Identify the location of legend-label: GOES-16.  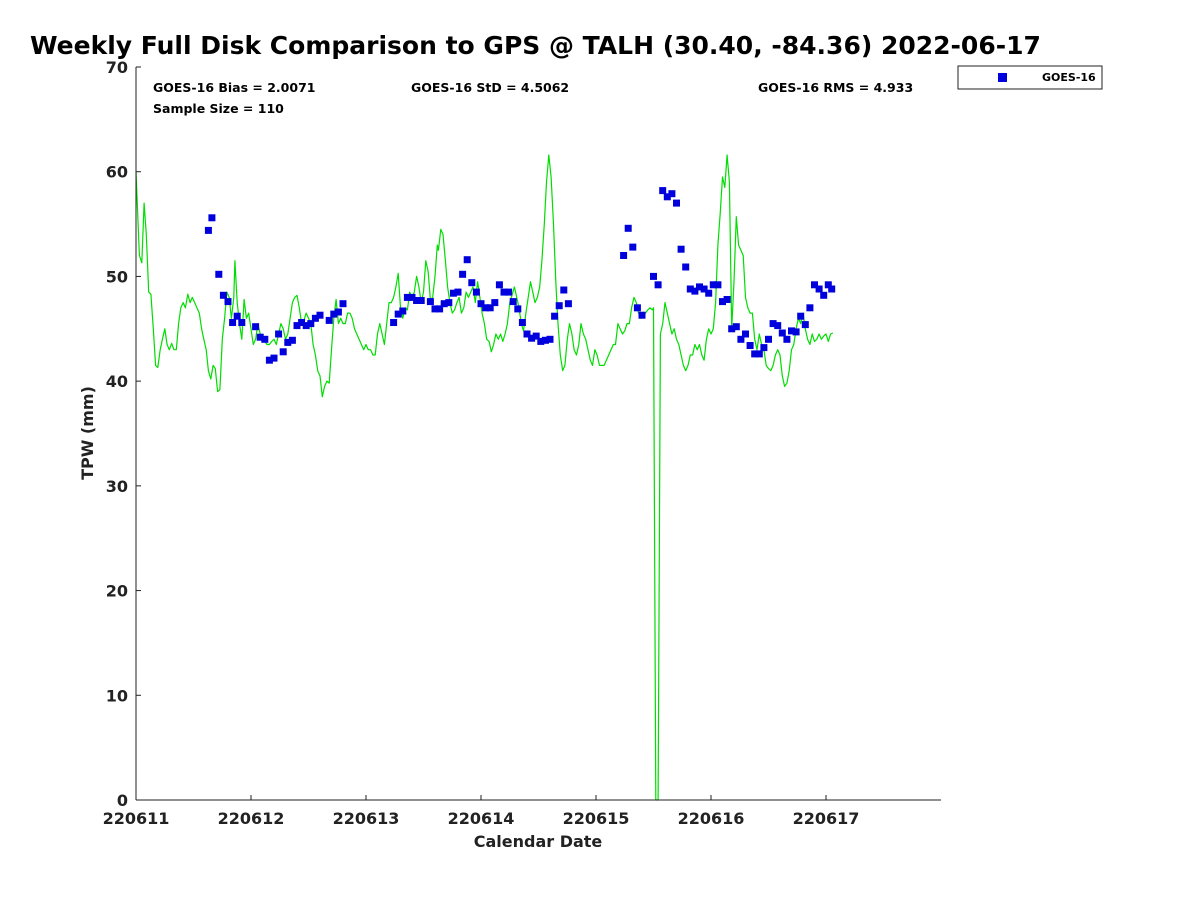
(1069, 77).